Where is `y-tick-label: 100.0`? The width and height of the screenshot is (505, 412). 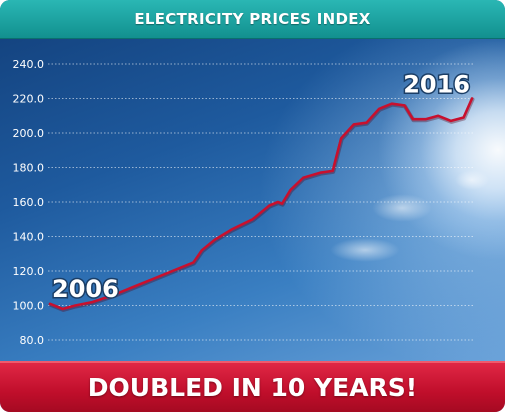
y-tick-label: 100.0 is located at coordinates (29, 306).